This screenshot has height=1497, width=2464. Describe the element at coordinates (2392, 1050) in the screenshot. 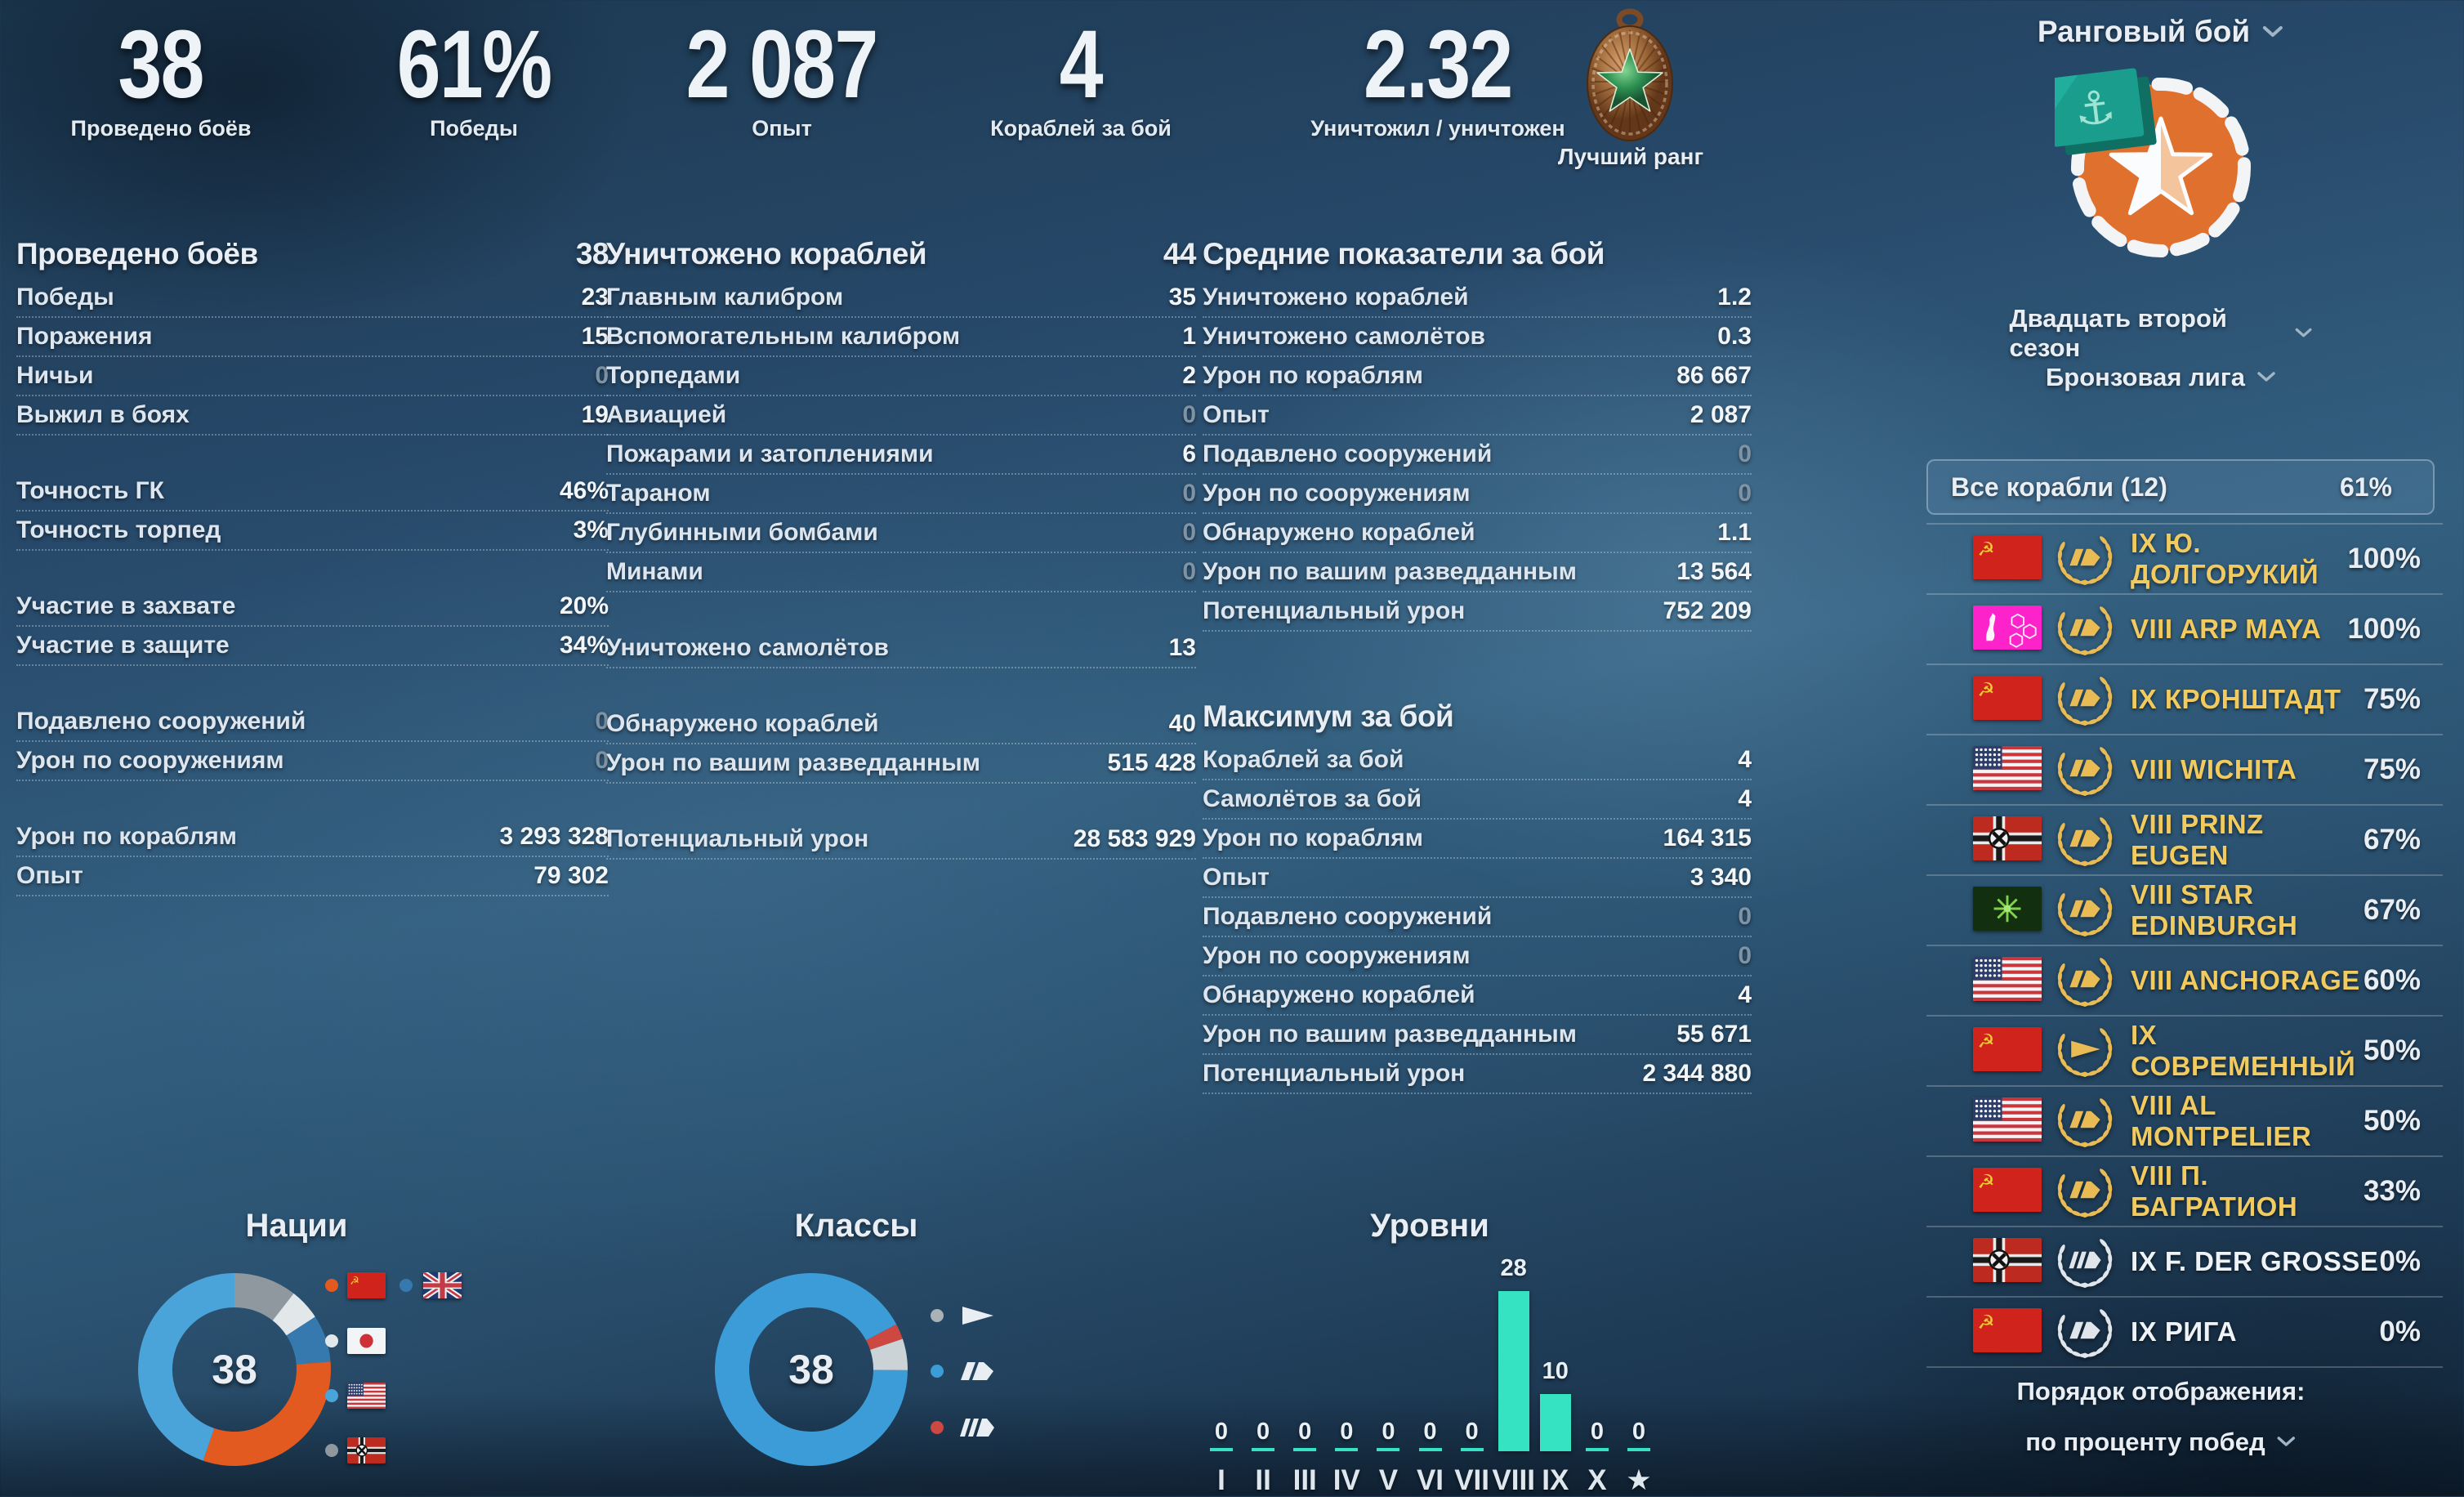

I see `ship-winrate: 50%` at that location.